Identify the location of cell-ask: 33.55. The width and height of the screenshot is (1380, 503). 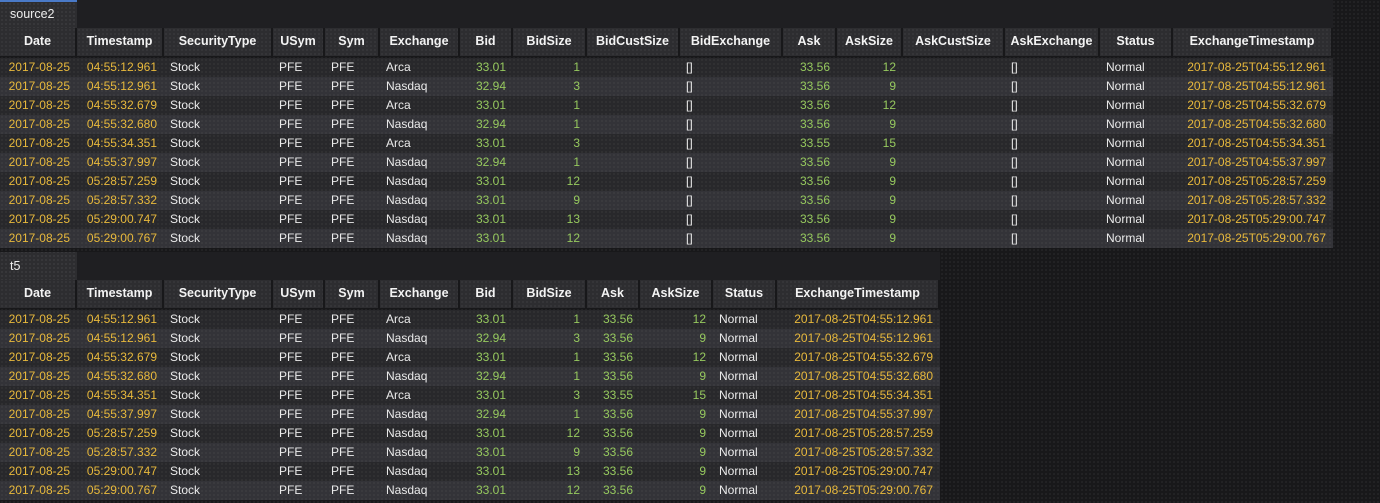
(814, 143).